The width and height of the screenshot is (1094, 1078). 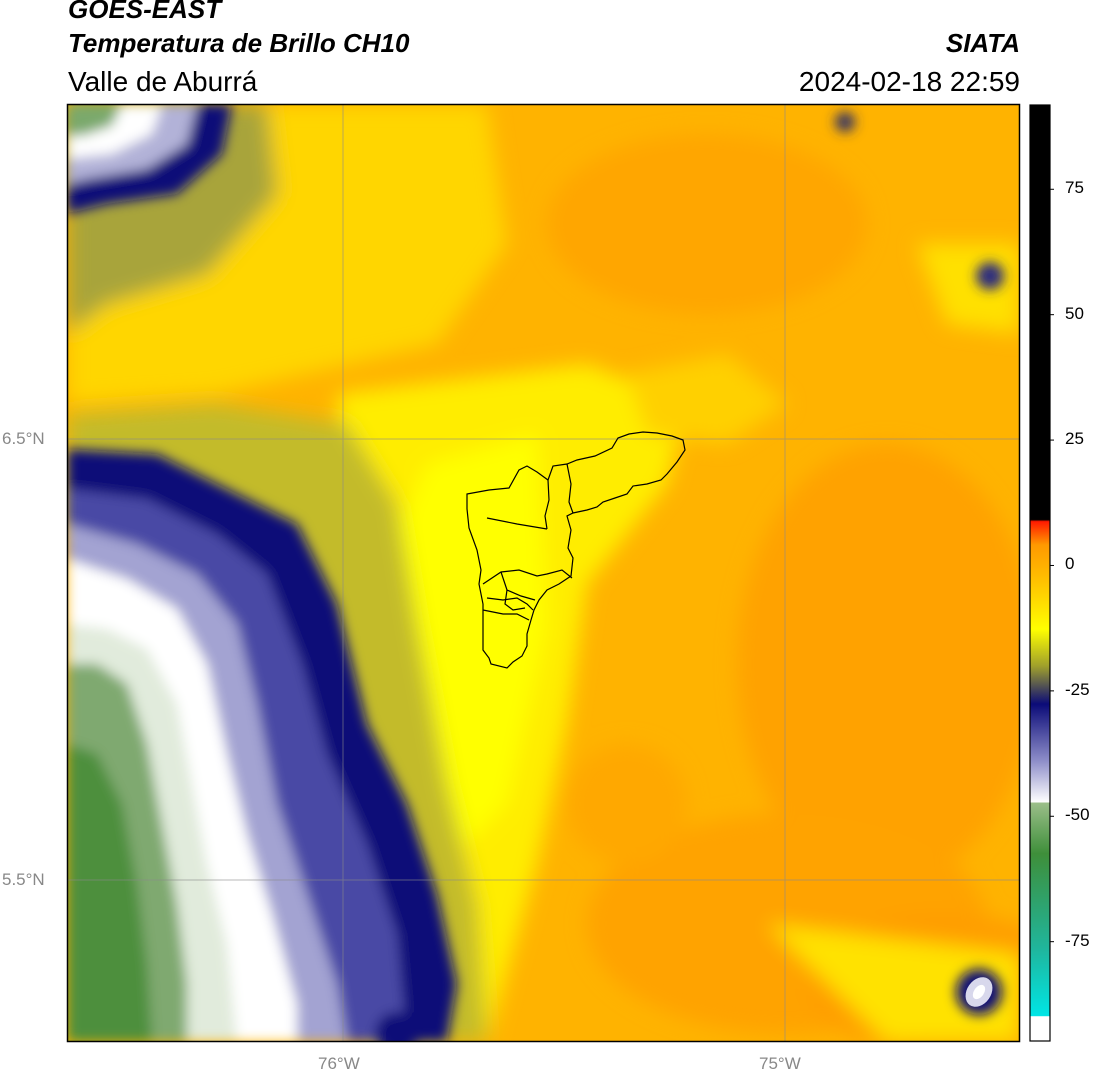 What do you see at coordinates (982, 43) in the screenshot?
I see `agency-label: SIATA` at bounding box center [982, 43].